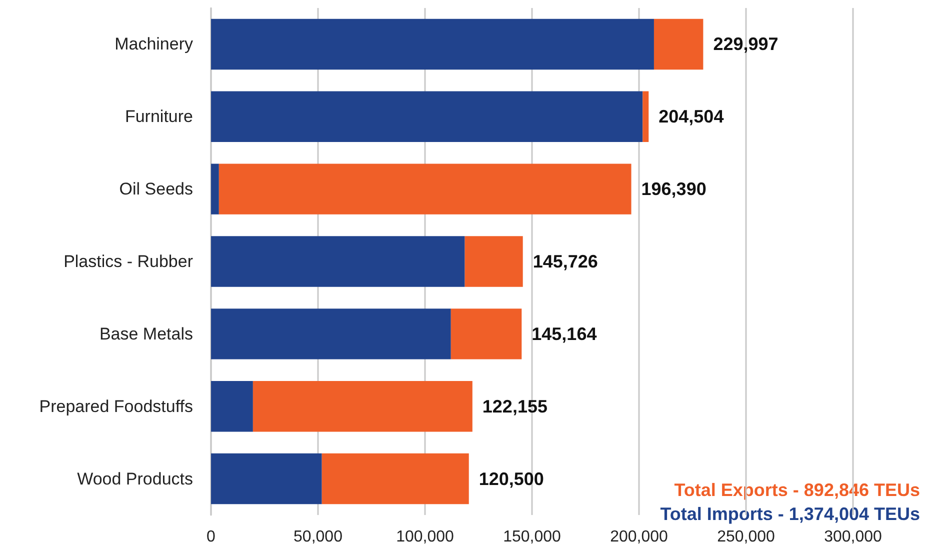  Describe the element at coordinates (691, 116) in the screenshot. I see `total-label: 204,504` at that location.